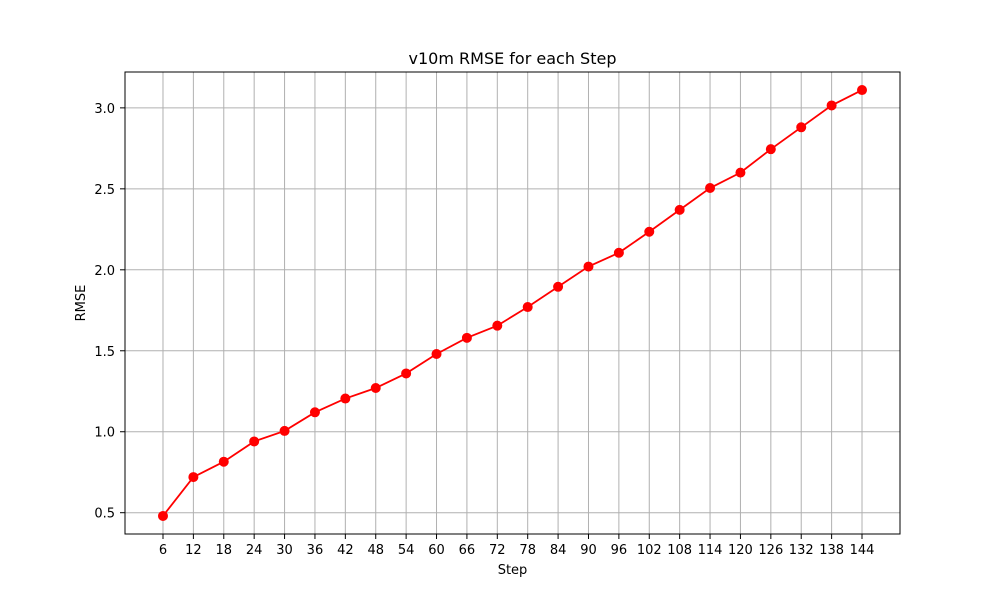 The width and height of the screenshot is (1000, 604). I want to click on chart-title: v10m RMSE for each Step, so click(513, 58).